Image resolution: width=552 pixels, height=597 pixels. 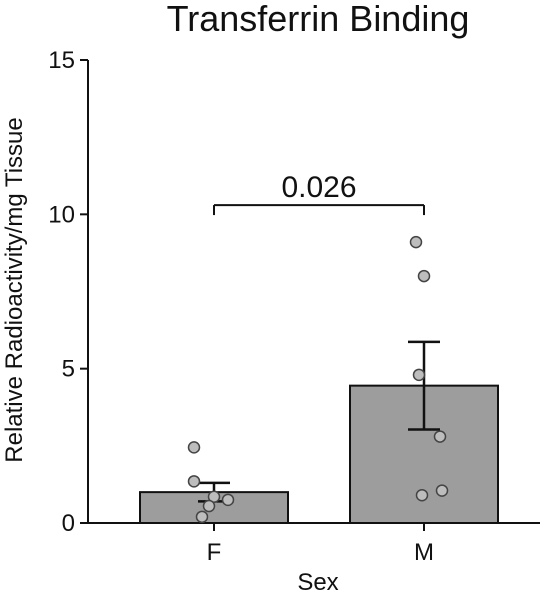 What do you see at coordinates (318, 187) in the screenshot?
I see `significance-label: 0.026` at bounding box center [318, 187].